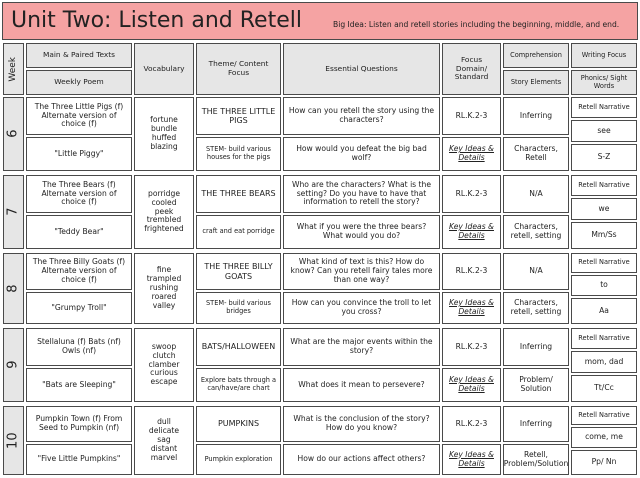 This screenshot has width=640, height=478. Describe the element at coordinates (536, 194) in the screenshot. I see `comprehension: N/A` at that location.